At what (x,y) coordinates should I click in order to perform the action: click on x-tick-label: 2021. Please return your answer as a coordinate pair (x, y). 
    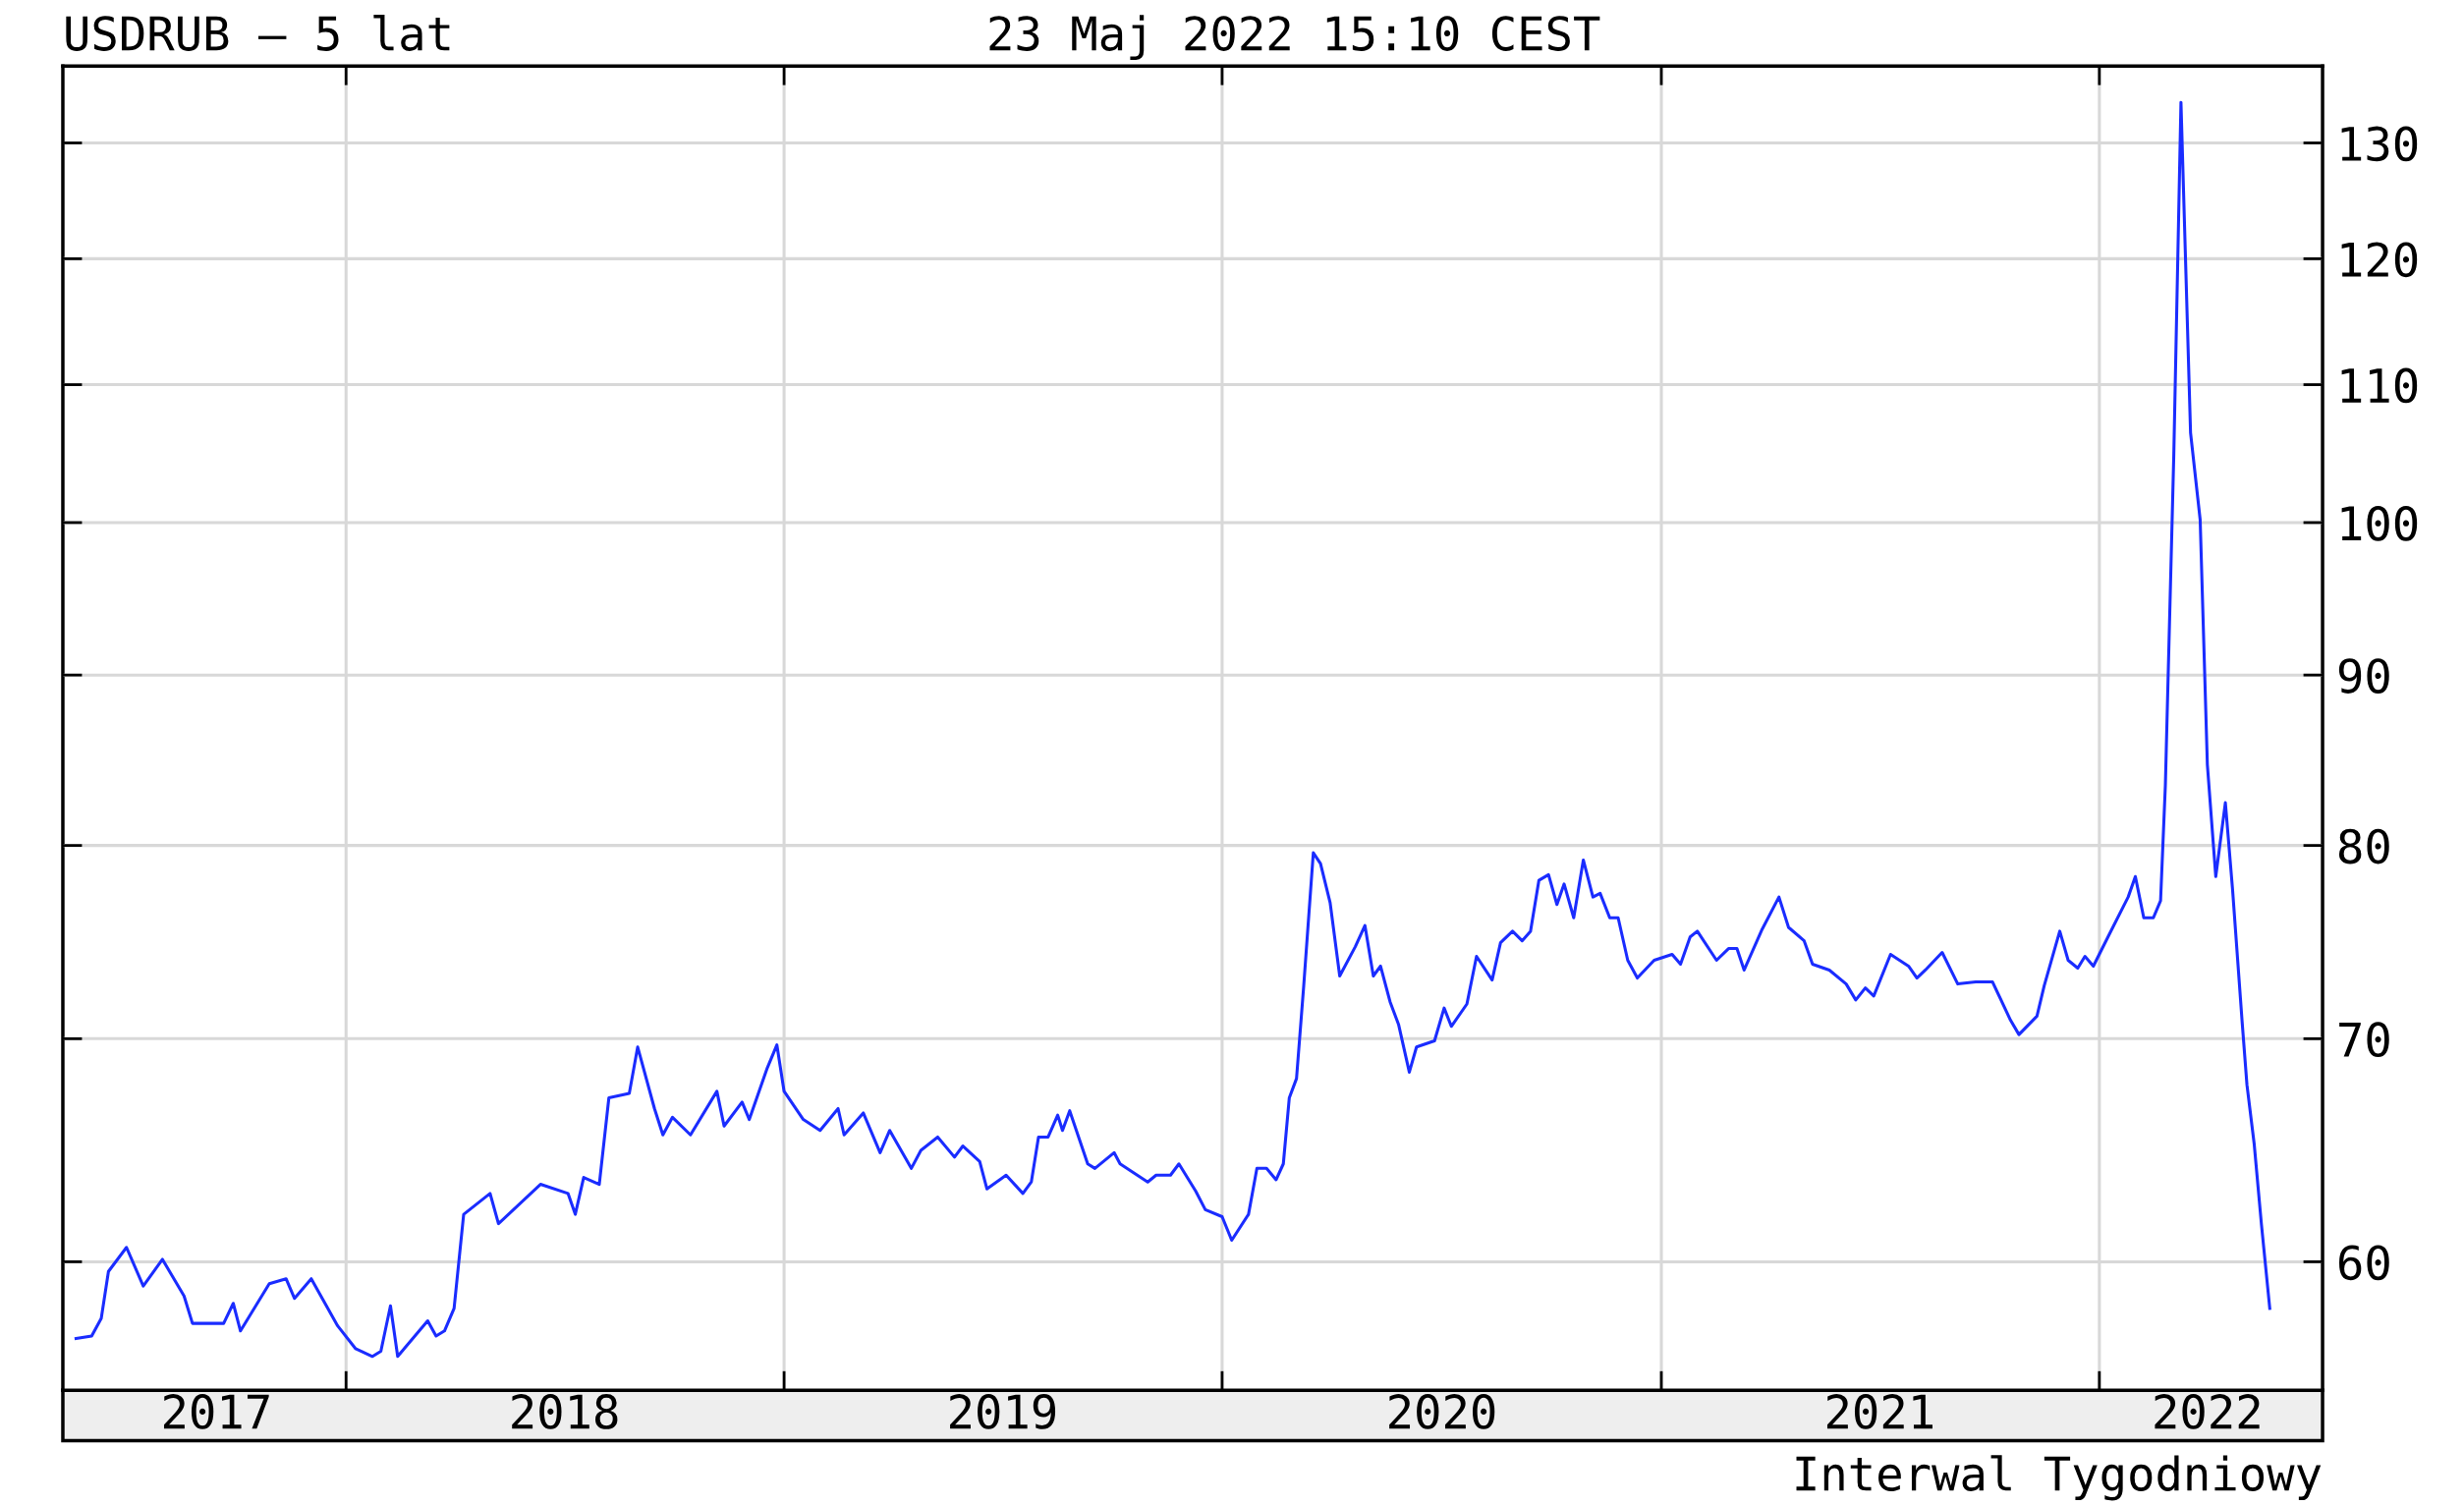
    Looking at the image, I should click on (1879, 1411).